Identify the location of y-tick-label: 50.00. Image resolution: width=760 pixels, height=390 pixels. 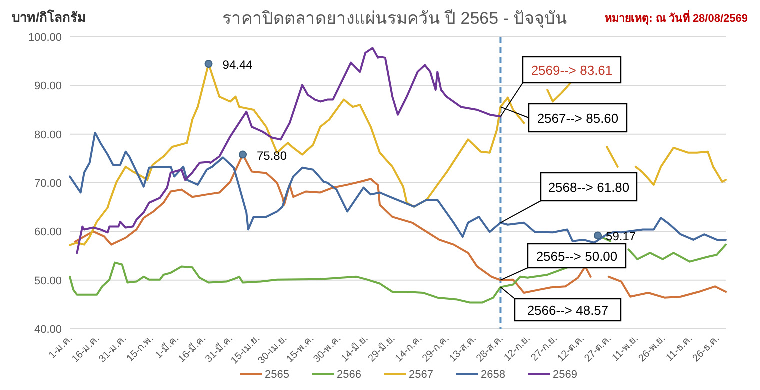
(48, 281).